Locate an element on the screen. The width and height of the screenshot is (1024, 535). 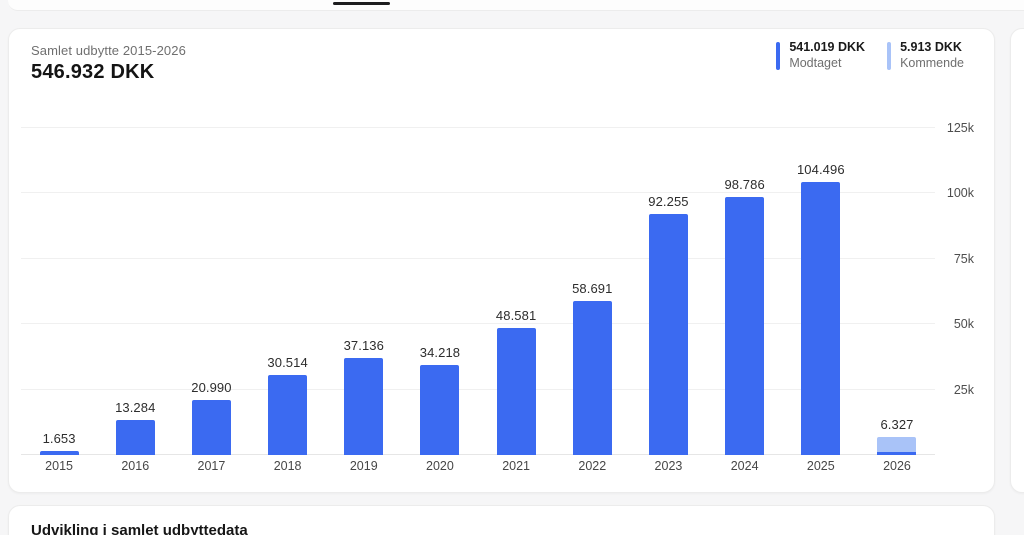
bar-2023 is located at coordinates (668, 334).